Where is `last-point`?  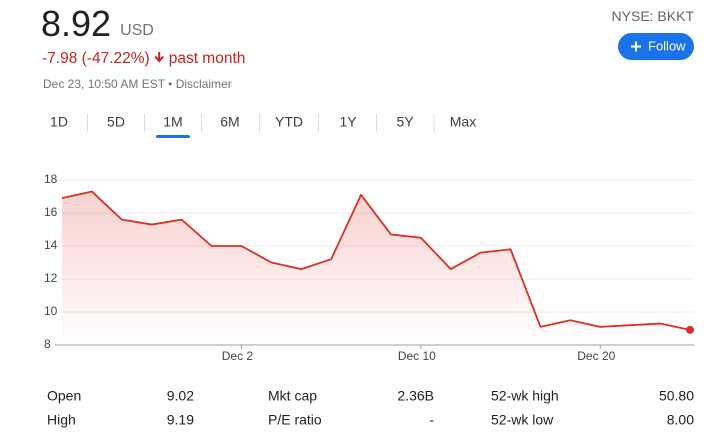
last-point is located at coordinates (690, 329).